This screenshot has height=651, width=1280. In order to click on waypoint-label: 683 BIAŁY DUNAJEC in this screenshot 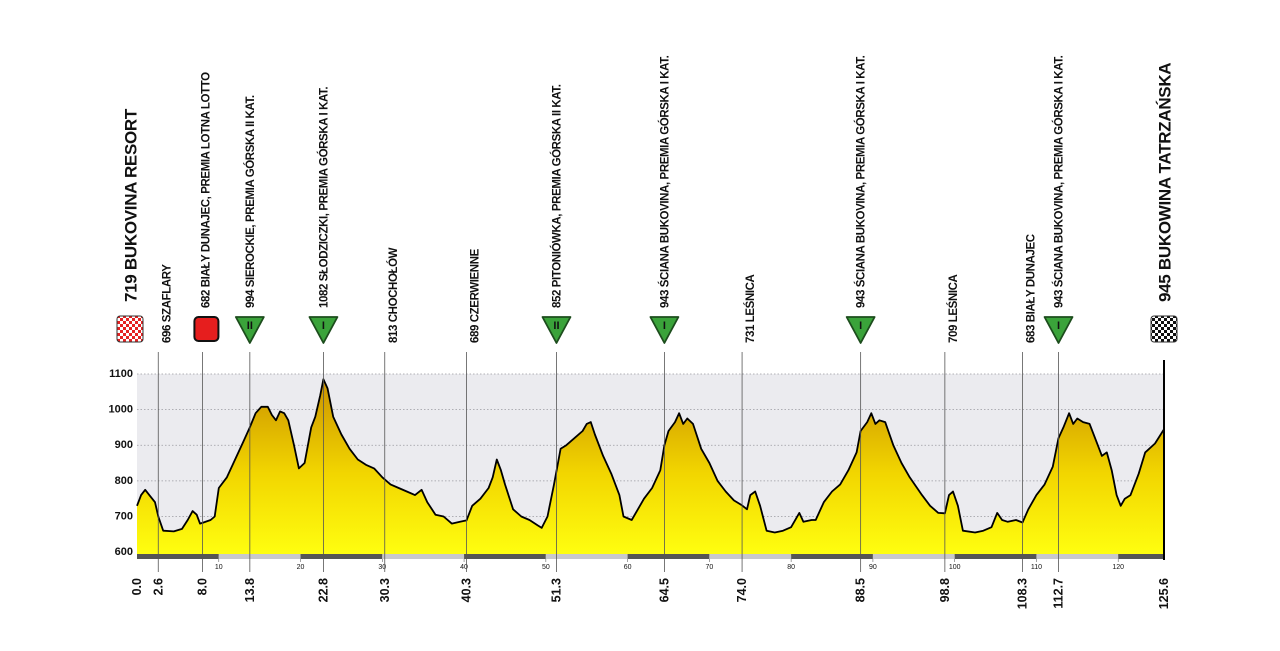, I will do `click(1032, 288)`.